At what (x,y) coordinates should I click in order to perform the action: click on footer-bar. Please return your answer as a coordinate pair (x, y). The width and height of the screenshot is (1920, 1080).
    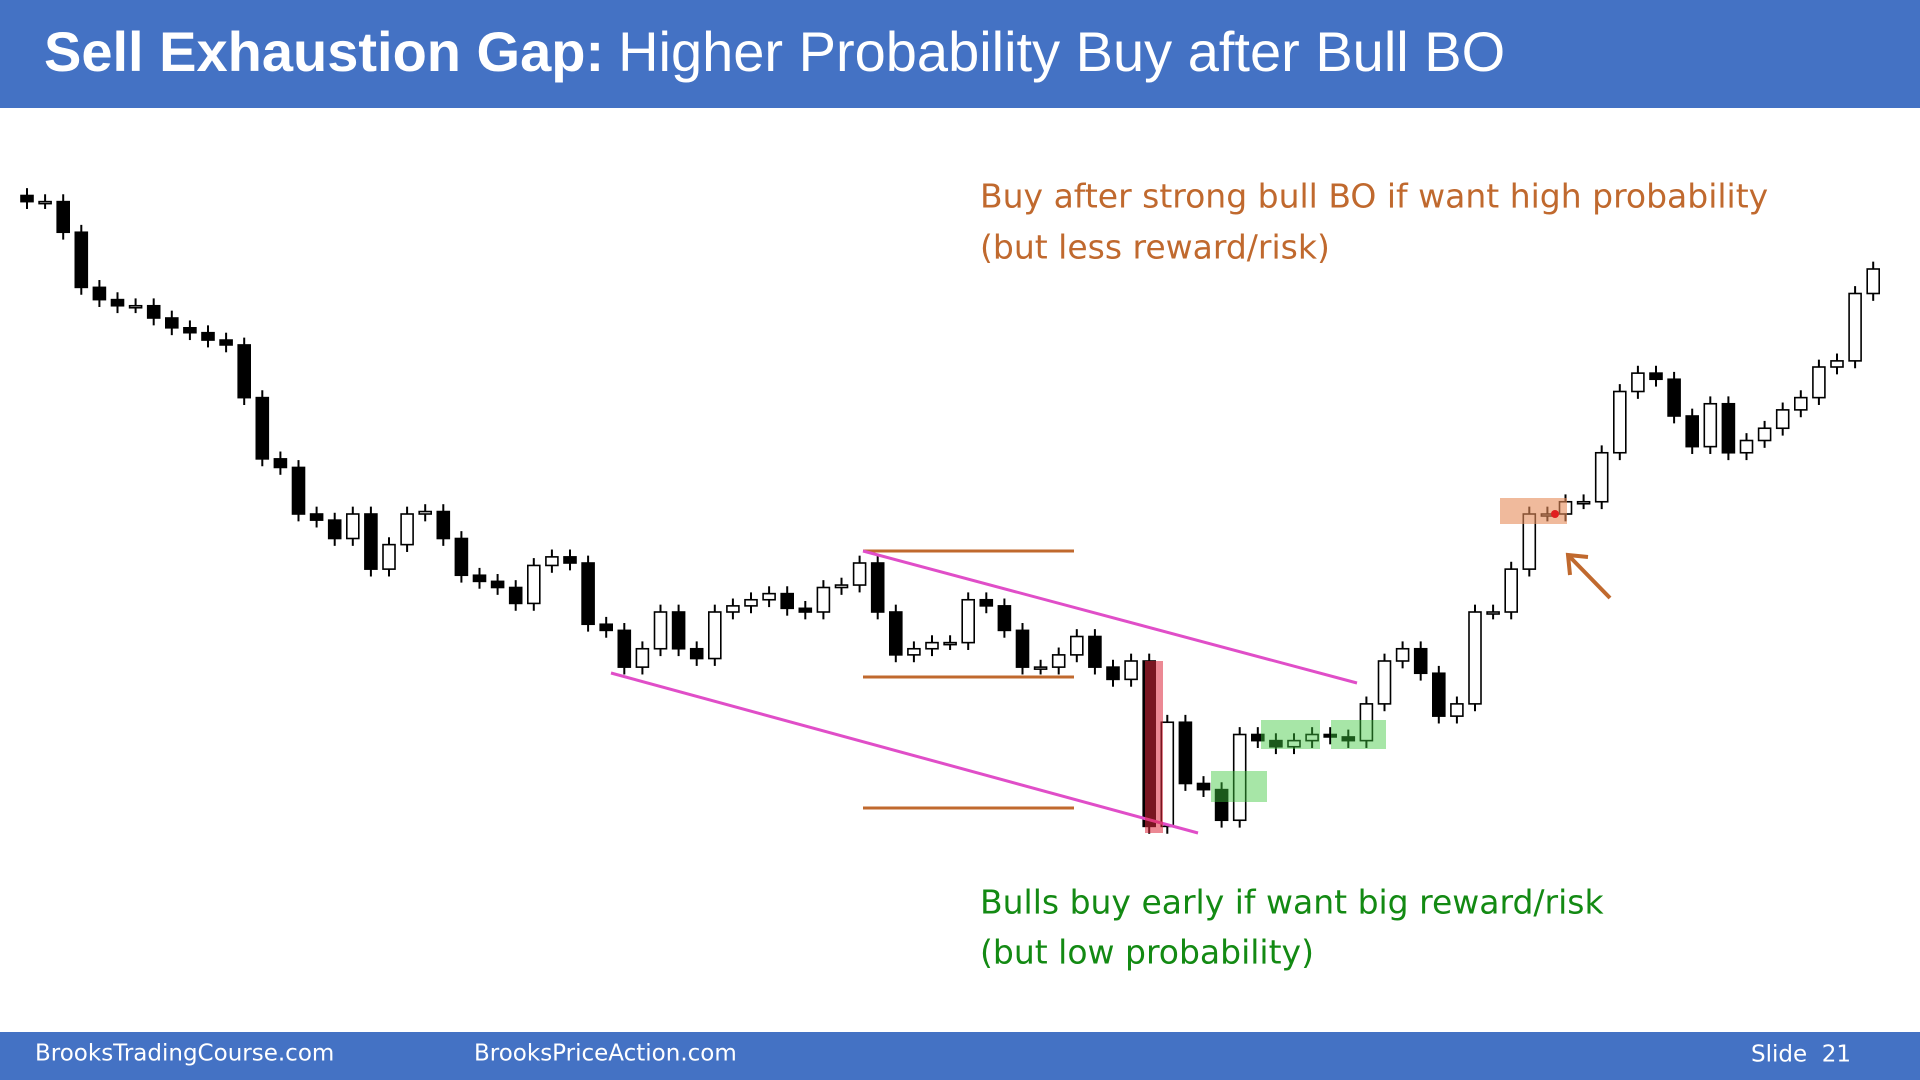
    Looking at the image, I should click on (960, 1056).